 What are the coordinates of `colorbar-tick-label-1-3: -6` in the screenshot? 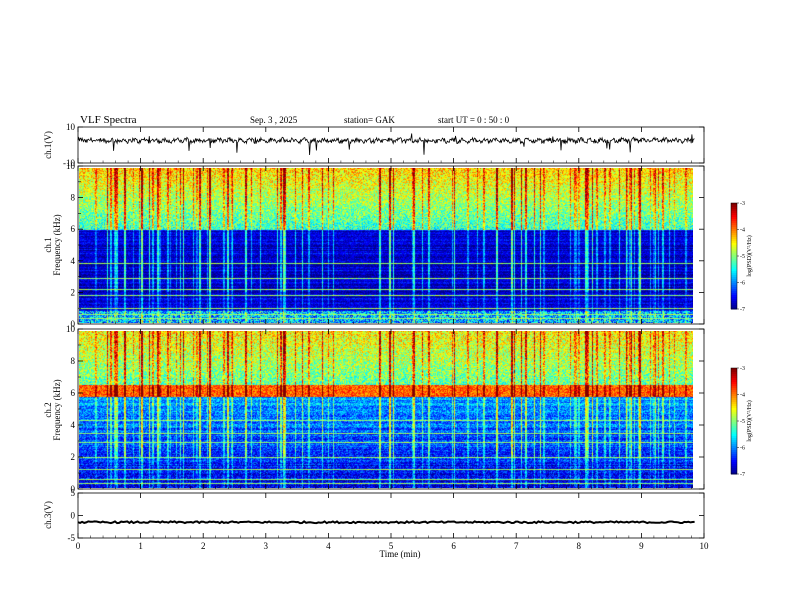 It's located at (742, 284).